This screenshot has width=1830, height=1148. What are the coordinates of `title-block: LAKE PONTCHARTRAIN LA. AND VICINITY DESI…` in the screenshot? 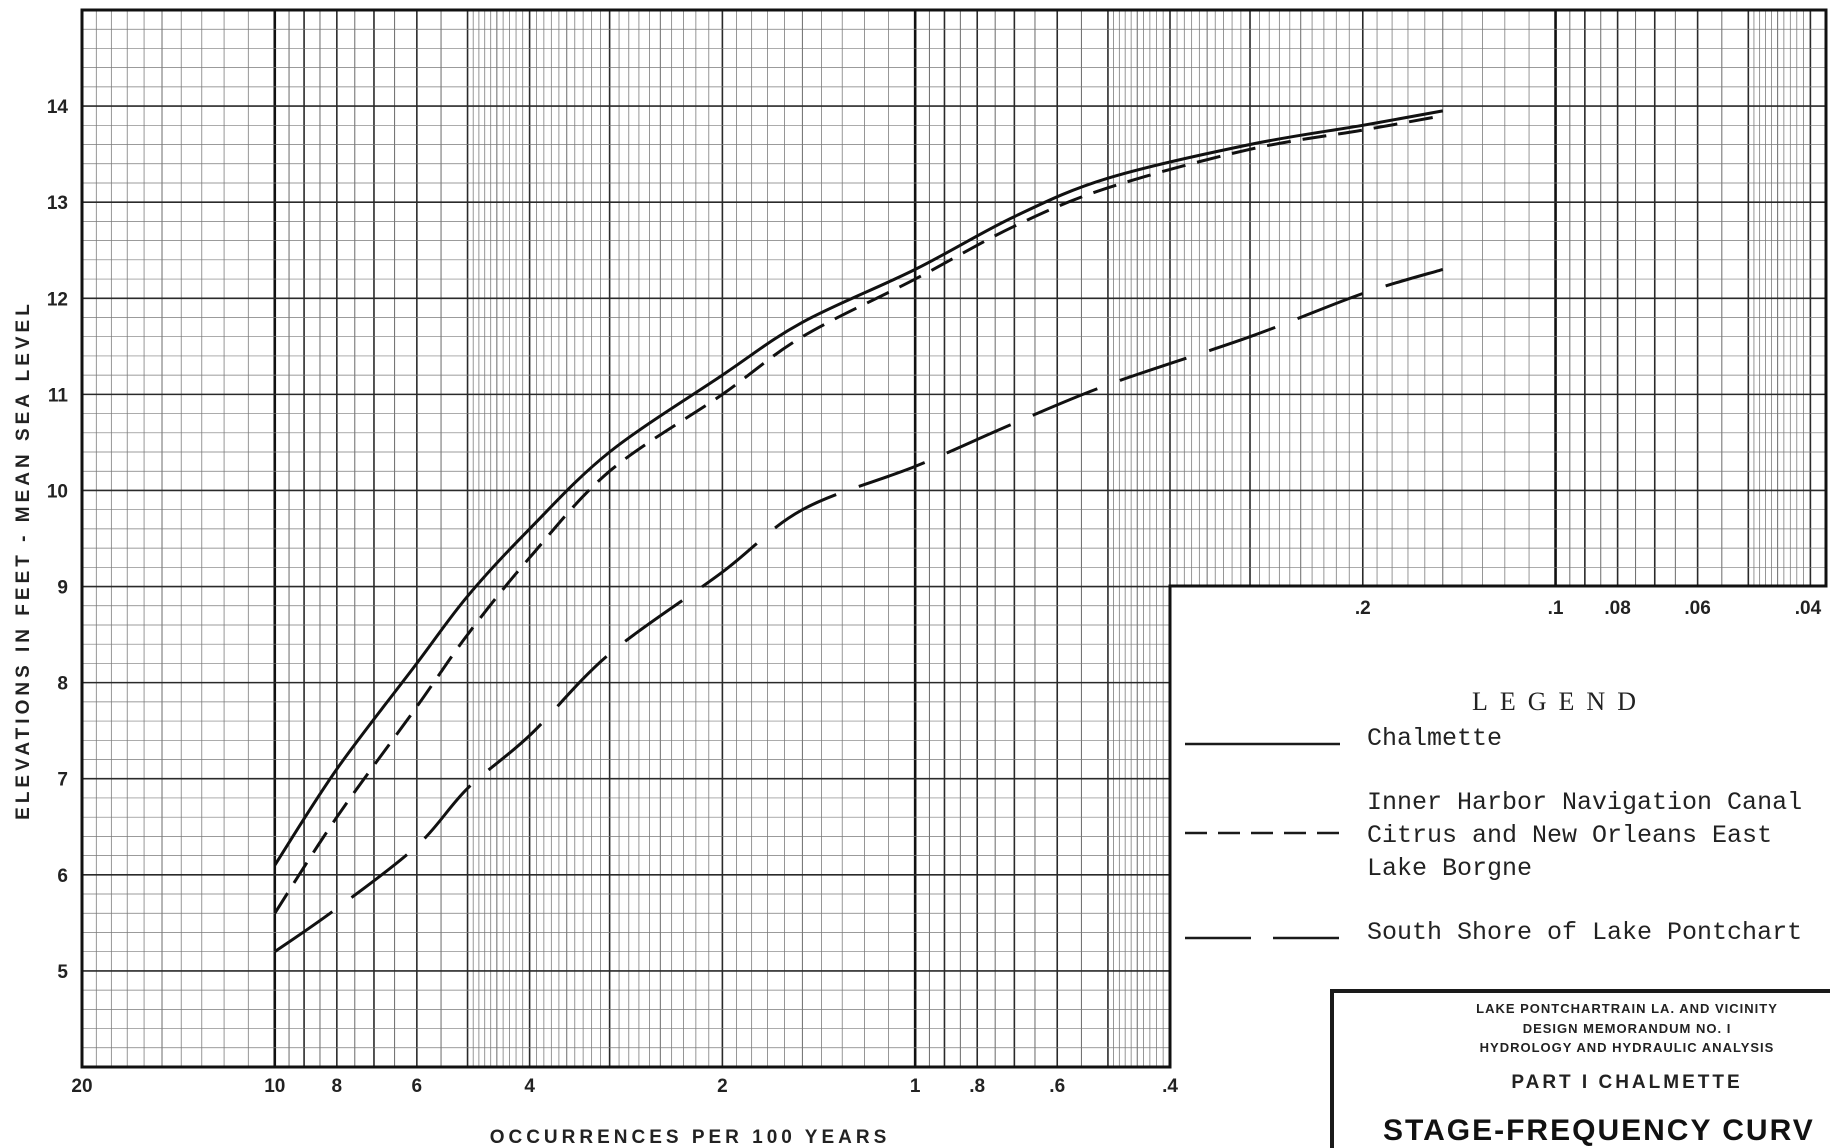 It's located at (1580, 1068).